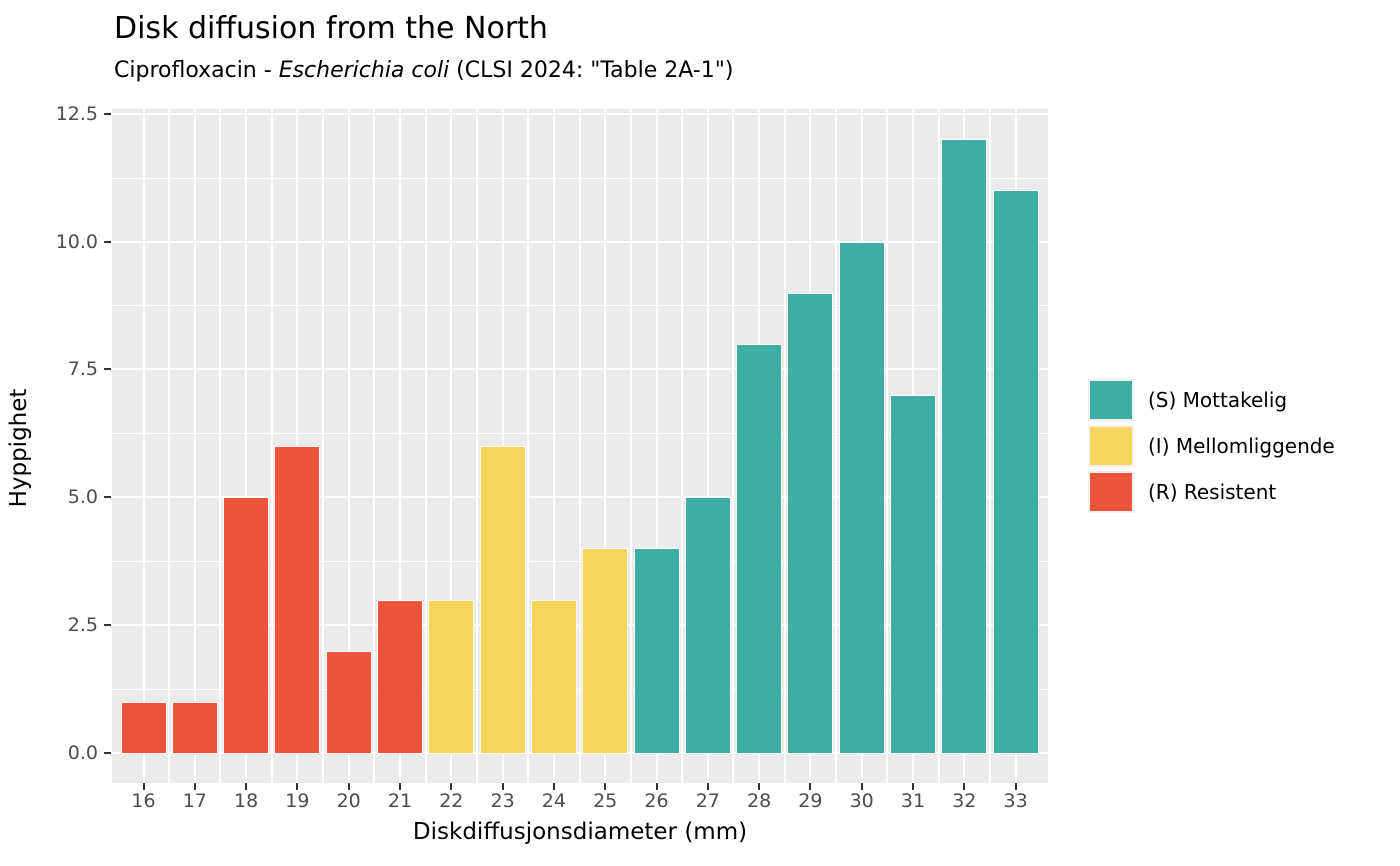 The image size is (1400, 866). I want to click on x-tick-label: 20, so click(348, 801).